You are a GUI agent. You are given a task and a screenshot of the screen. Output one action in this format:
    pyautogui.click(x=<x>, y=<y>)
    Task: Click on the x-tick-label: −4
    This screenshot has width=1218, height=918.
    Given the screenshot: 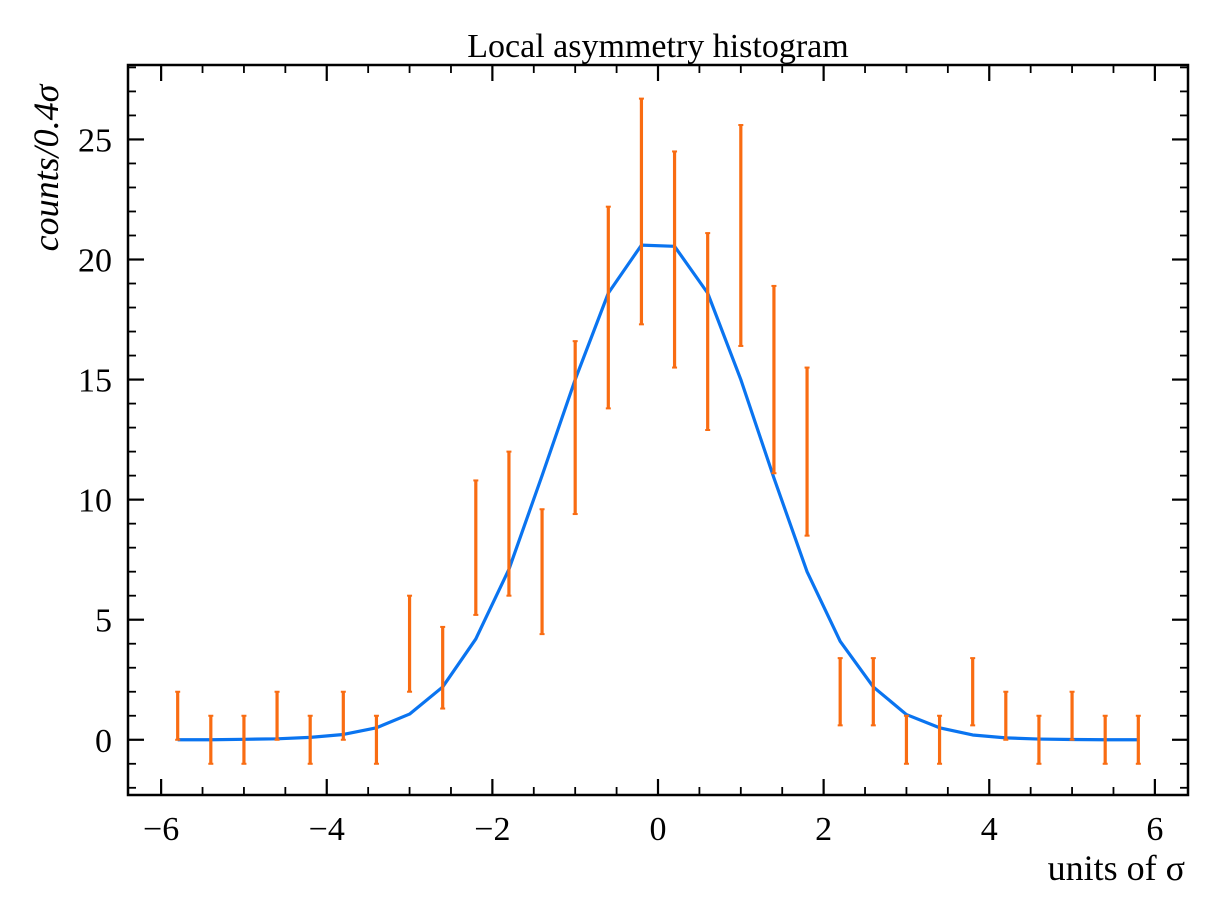 What is the action you would take?
    pyautogui.click(x=327, y=829)
    